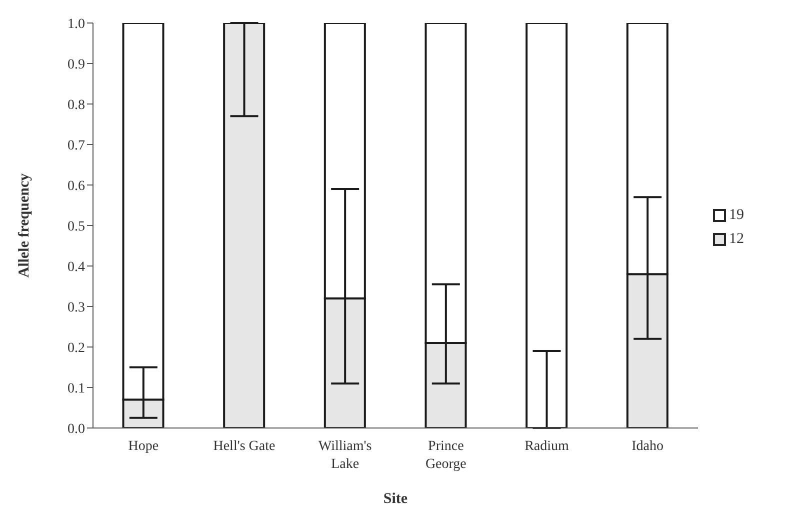  I want to click on x-axis-title: Site, so click(395, 499).